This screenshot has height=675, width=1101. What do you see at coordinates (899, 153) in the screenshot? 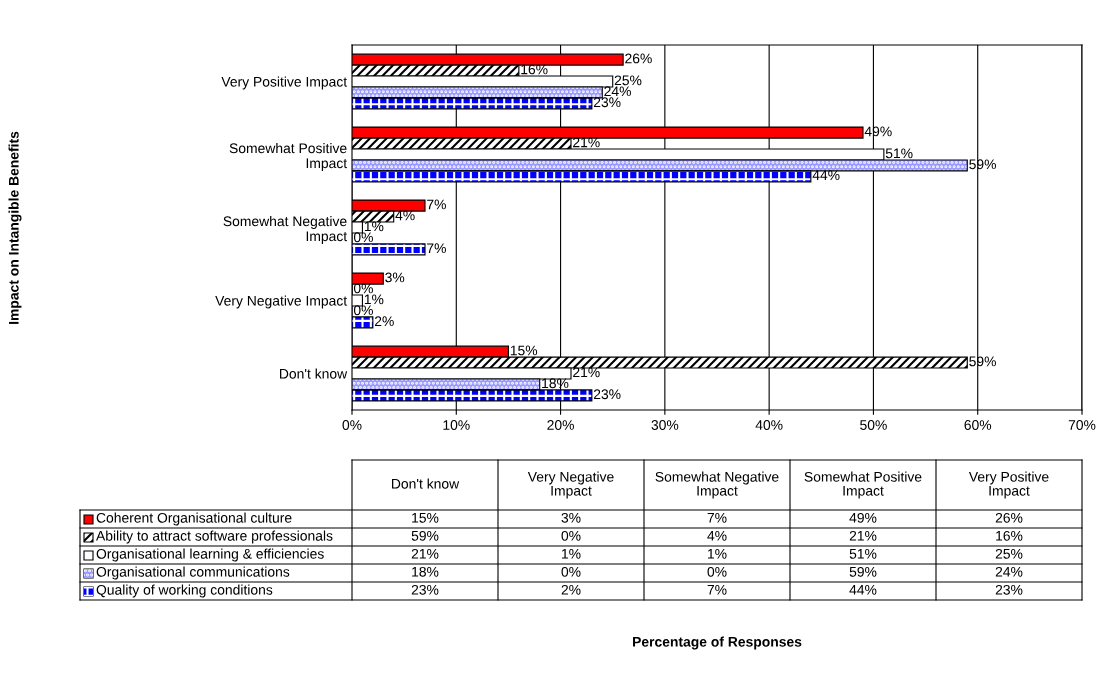
I see `data-label: 51%` at bounding box center [899, 153].